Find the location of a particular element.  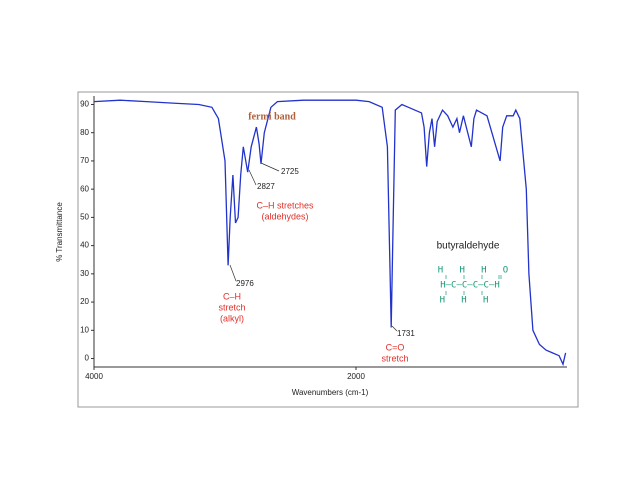

y-tick-label: 90 is located at coordinates (84, 104).